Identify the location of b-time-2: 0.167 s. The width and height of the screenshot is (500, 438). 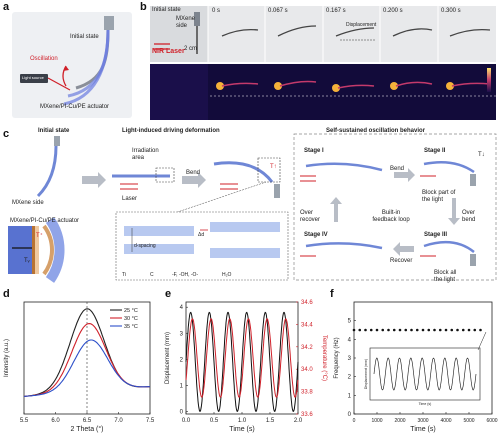
(336, 11).